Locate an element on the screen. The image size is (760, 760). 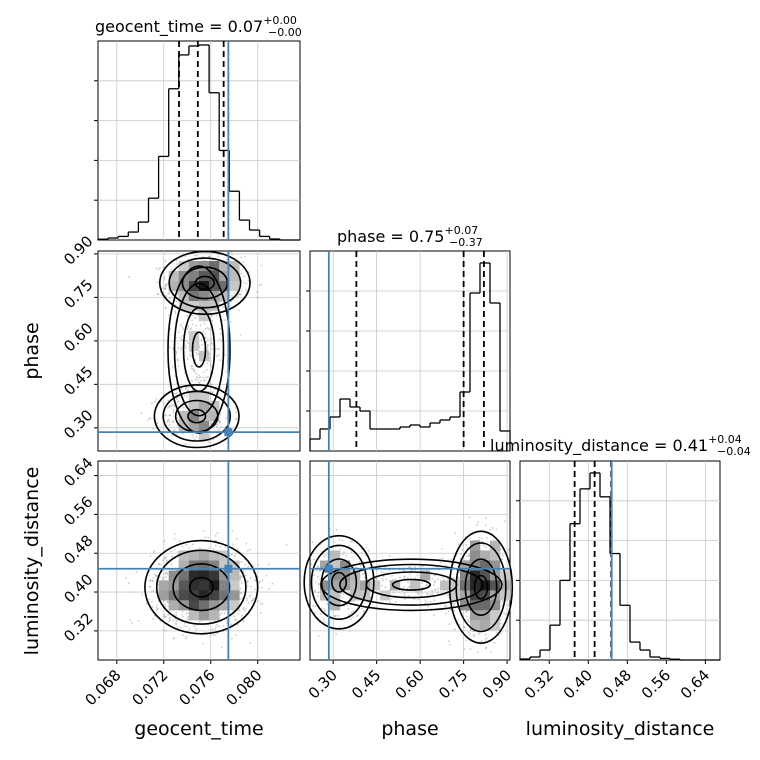
title-distance: luminosity_distance = 0.41+0.04 −0.04 is located at coordinates (620, 445).